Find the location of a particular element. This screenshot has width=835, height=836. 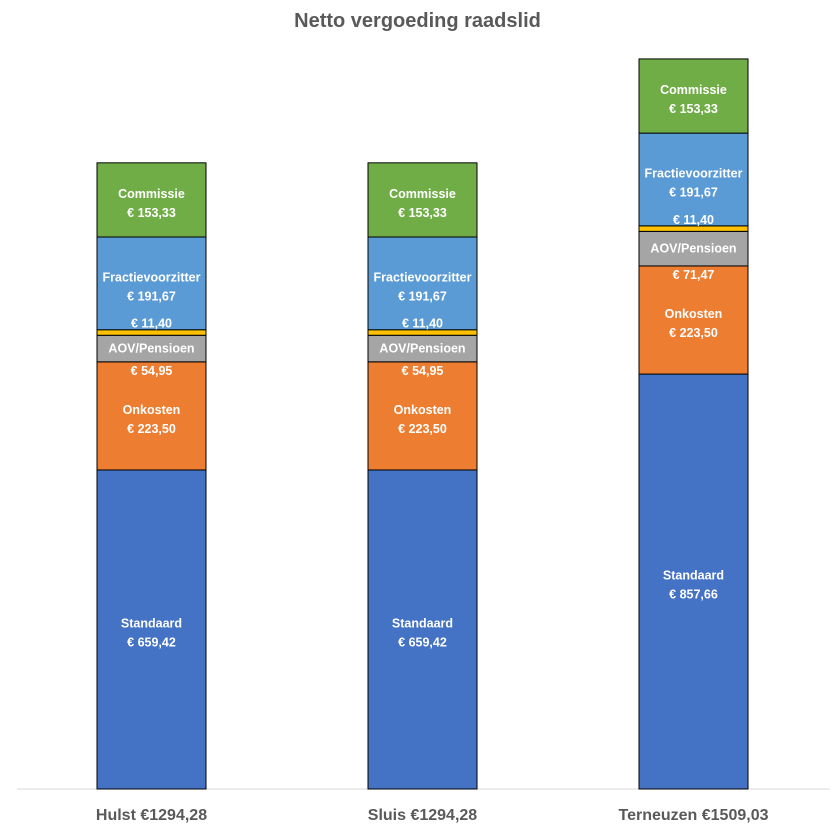

x-tick-label: Hulst €1294,28 is located at coordinates (151, 815).